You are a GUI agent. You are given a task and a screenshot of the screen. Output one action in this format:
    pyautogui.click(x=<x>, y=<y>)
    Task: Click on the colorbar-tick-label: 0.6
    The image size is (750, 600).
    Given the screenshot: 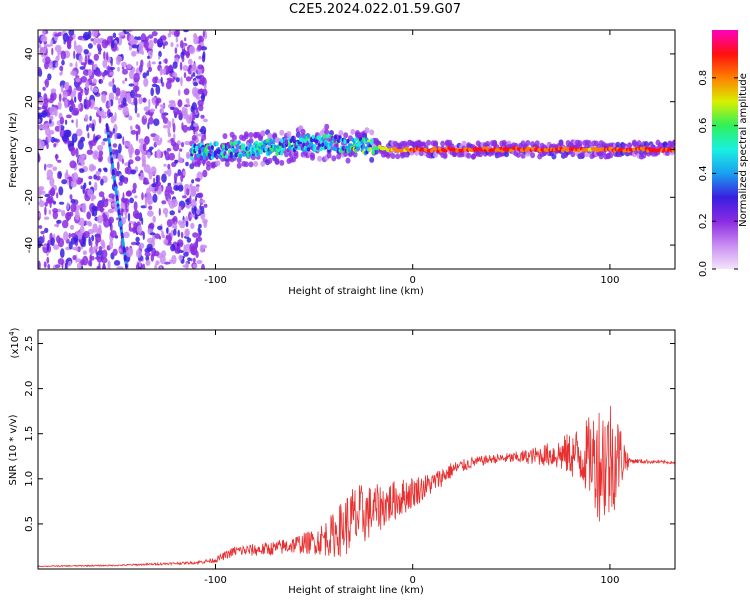 What is the action you would take?
    pyautogui.click(x=703, y=126)
    